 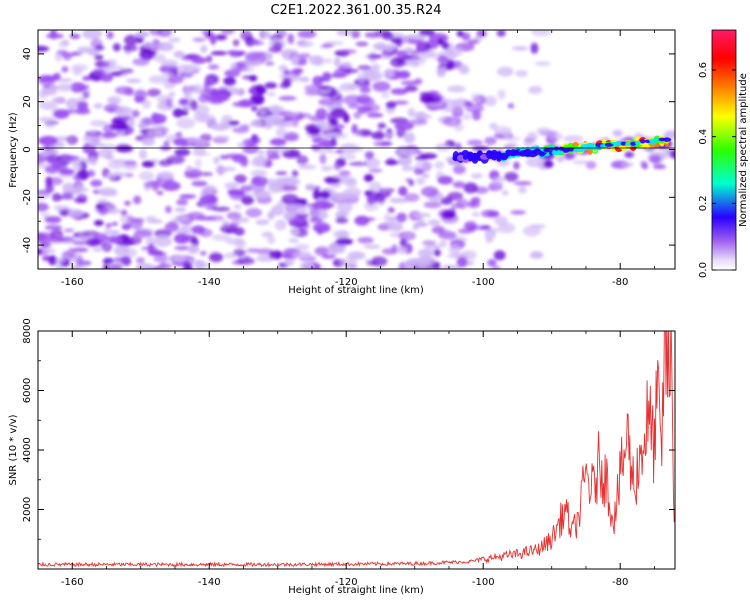 I want to click on snr-x-tick-label: -120, so click(x=346, y=582).